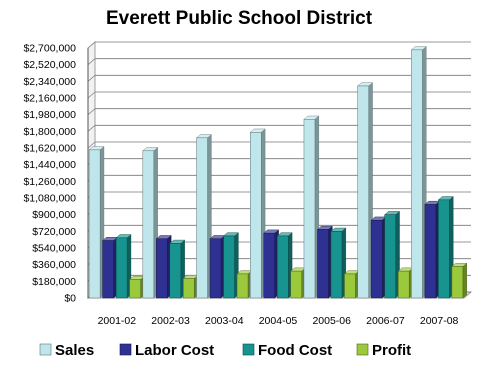 The height and width of the screenshot is (367, 478). Describe the element at coordinates (49, 49) in the screenshot. I see `y-tick-label: $2,700,000` at that location.